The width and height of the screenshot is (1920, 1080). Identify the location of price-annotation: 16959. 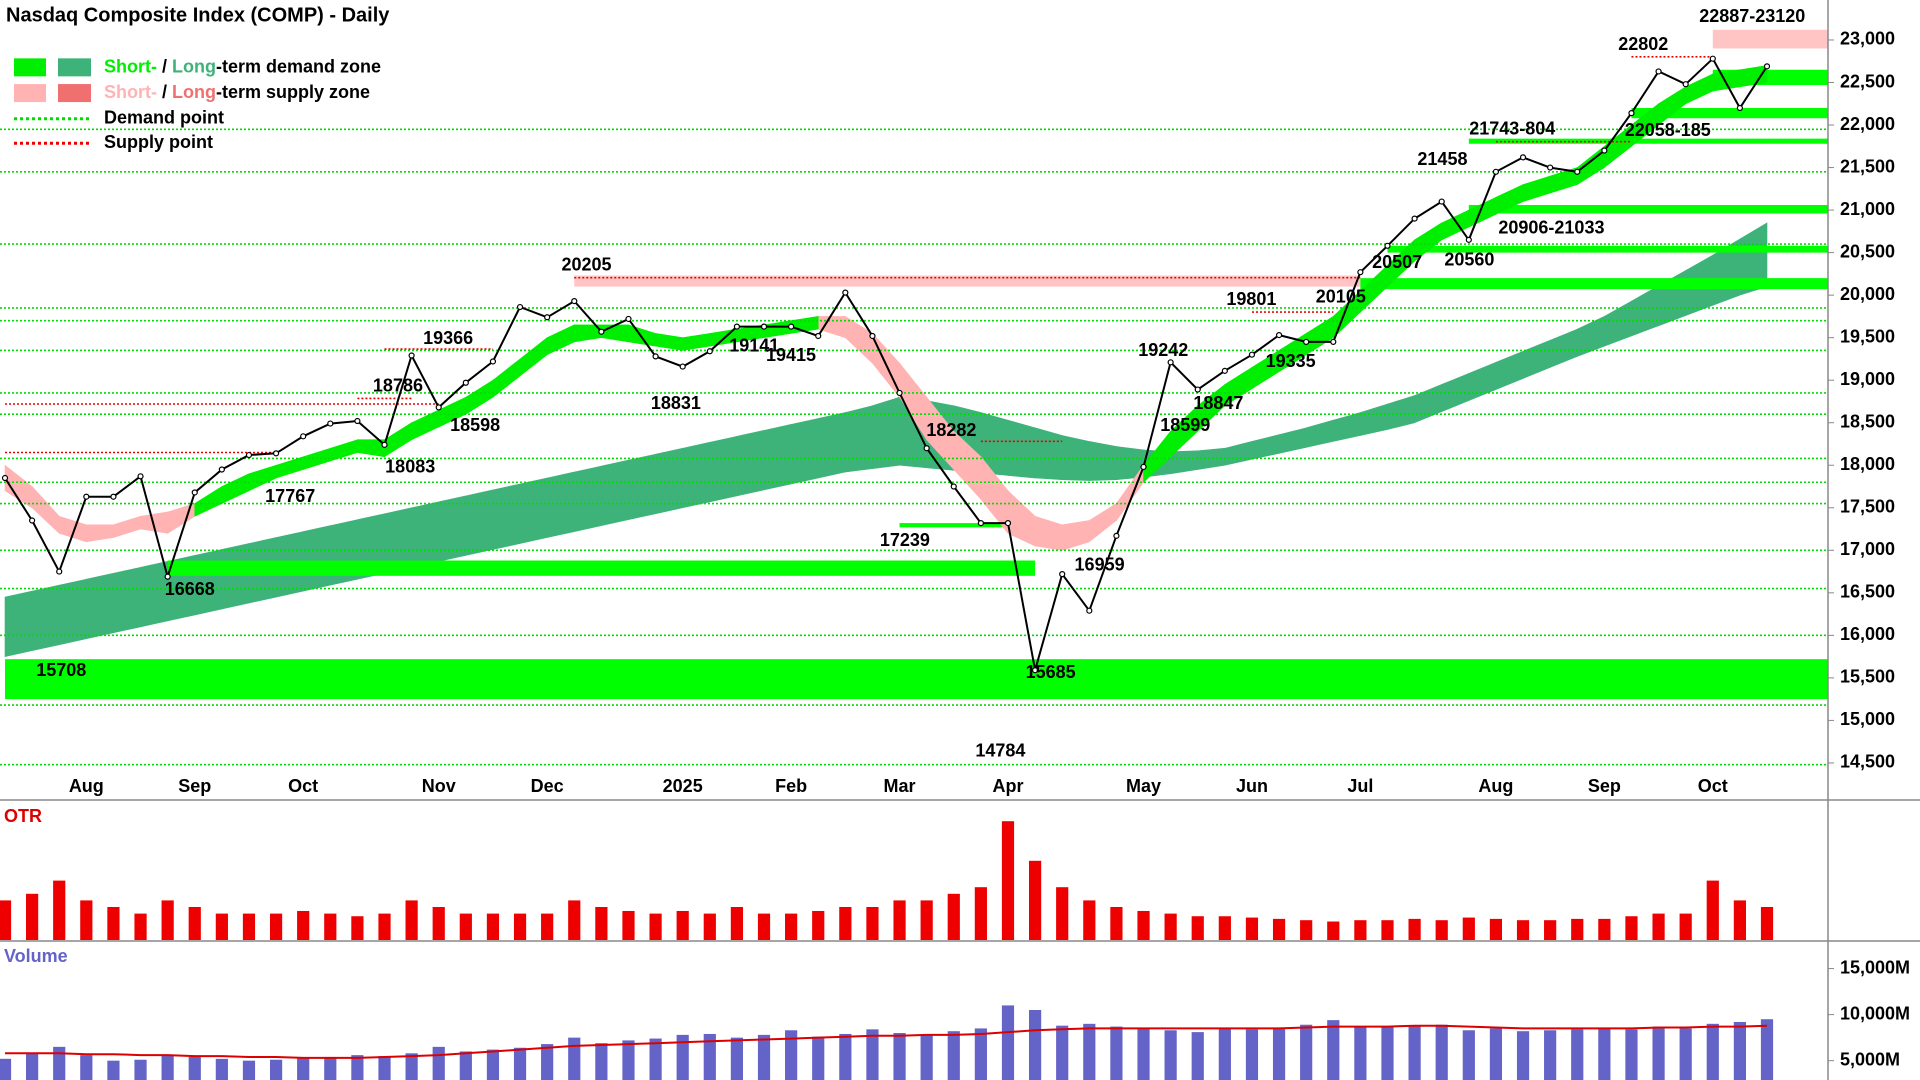
(1100, 564).